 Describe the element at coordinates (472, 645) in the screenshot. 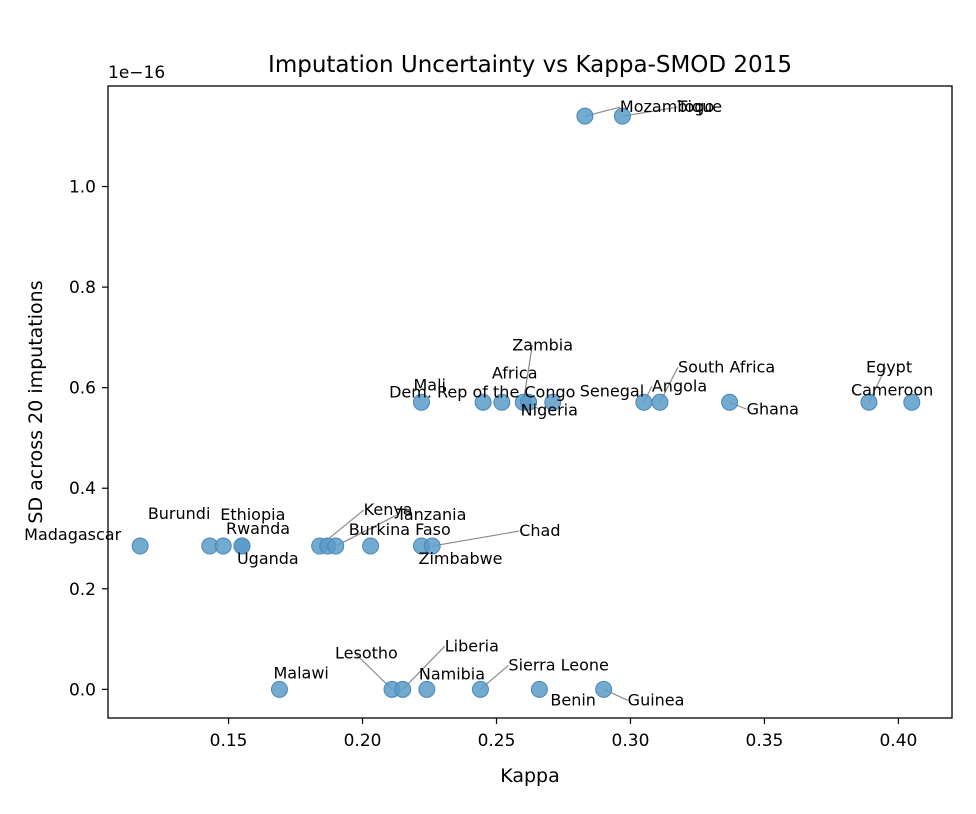

I see `point-label: Liberia` at that location.